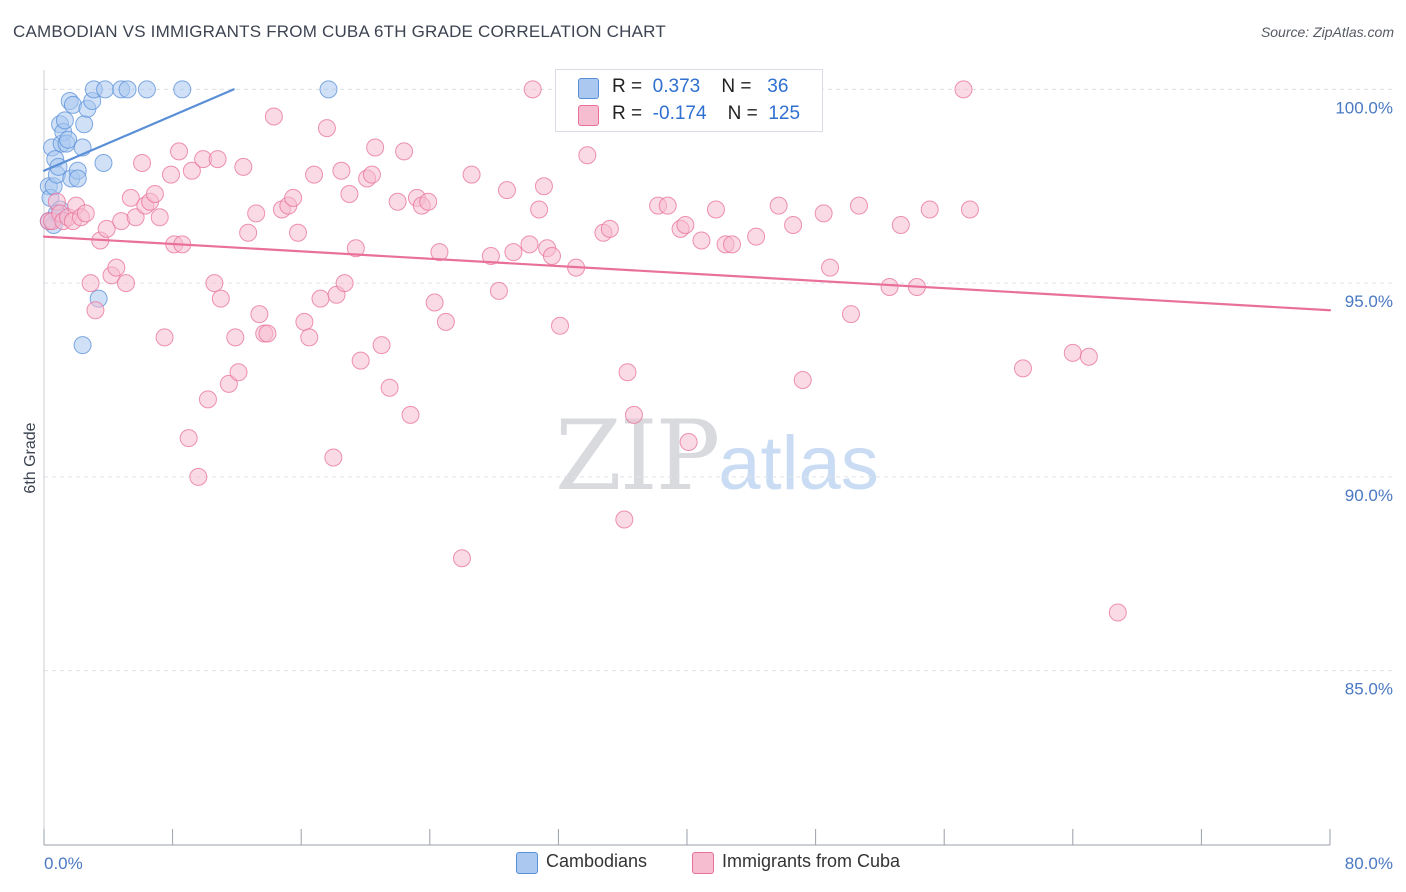  Describe the element at coordinates (687, 273) in the screenshot. I see `trend-line-cuba` at that location.